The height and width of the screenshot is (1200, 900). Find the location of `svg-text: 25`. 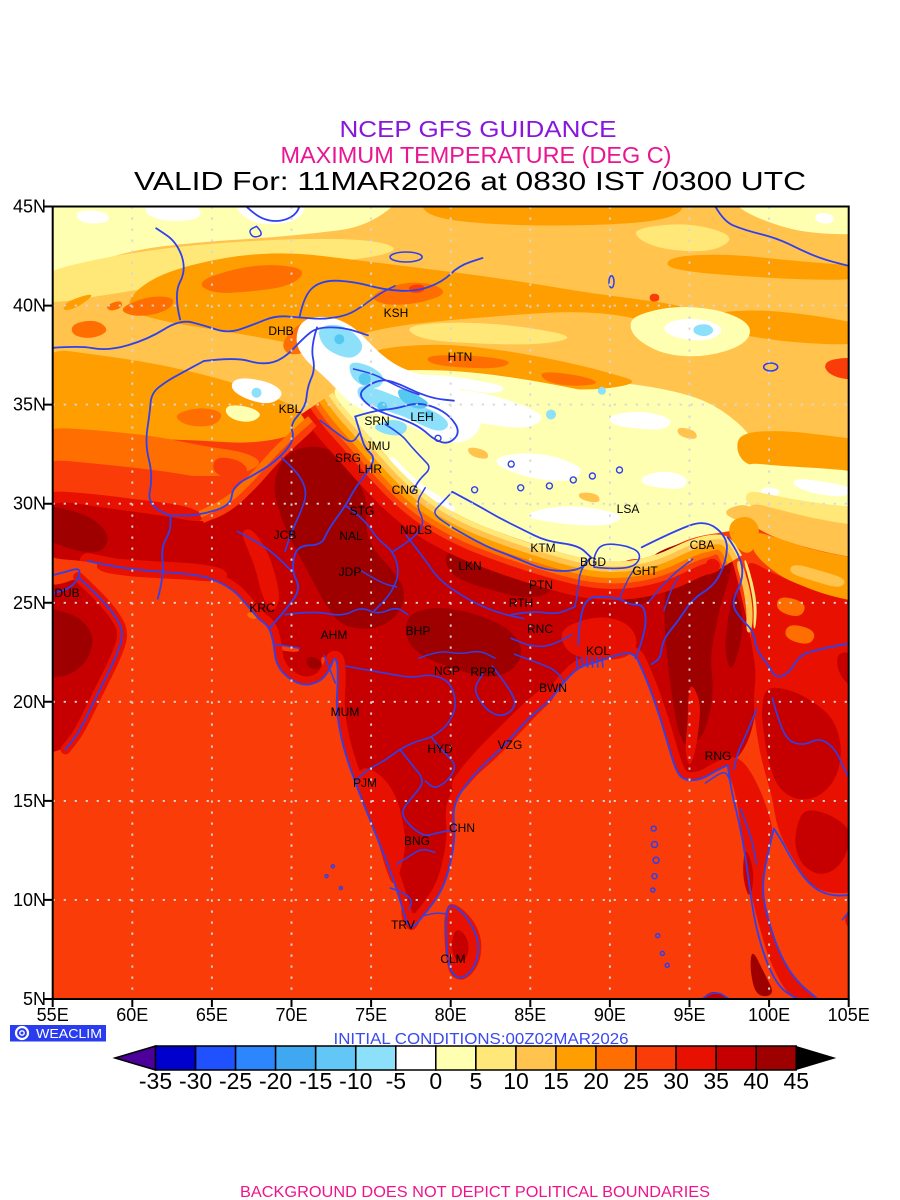

svg-text: 25 is located at coordinates (636, 1081).